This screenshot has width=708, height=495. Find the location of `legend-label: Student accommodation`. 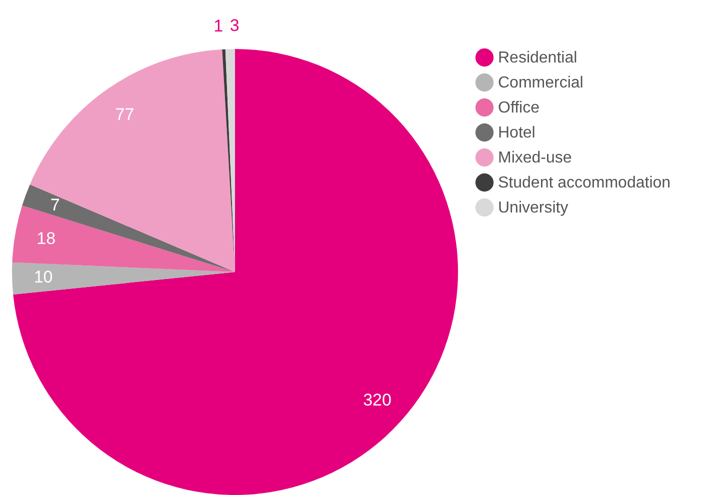

legend-label: Student accommodation is located at coordinates (584, 183).